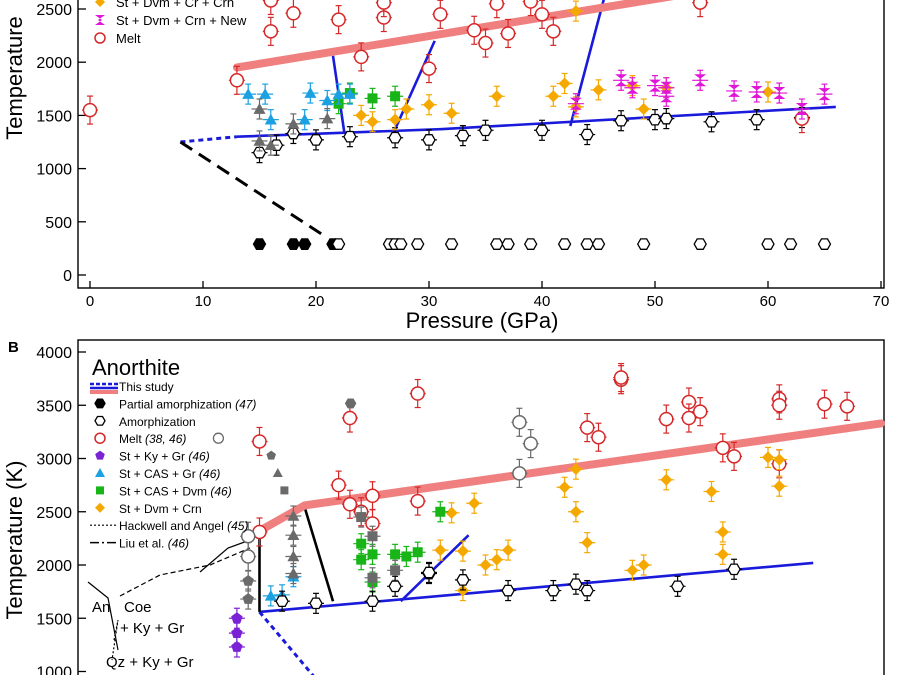 Image resolution: width=900 pixels, height=675 pixels. I want to click on legend-label: Amorphization, so click(157, 422).